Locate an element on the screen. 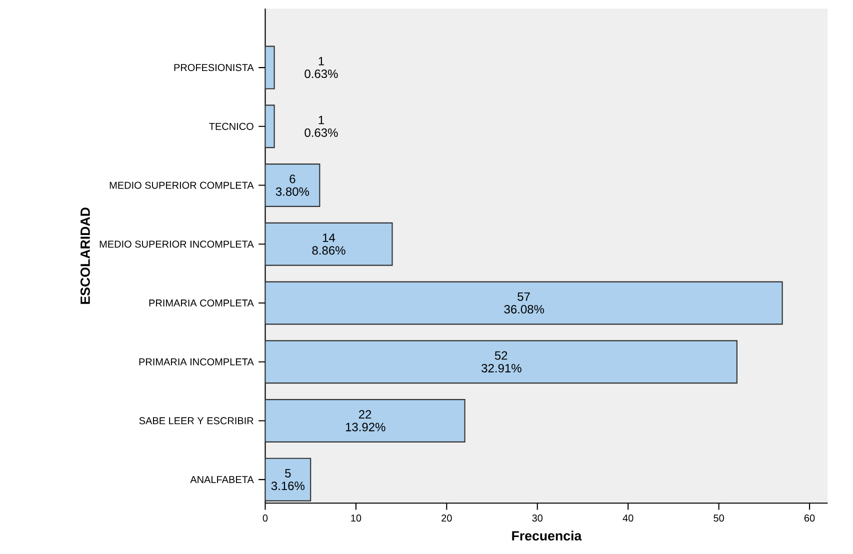 This screenshot has width=853, height=554. x-tick-label: 50 is located at coordinates (719, 518).